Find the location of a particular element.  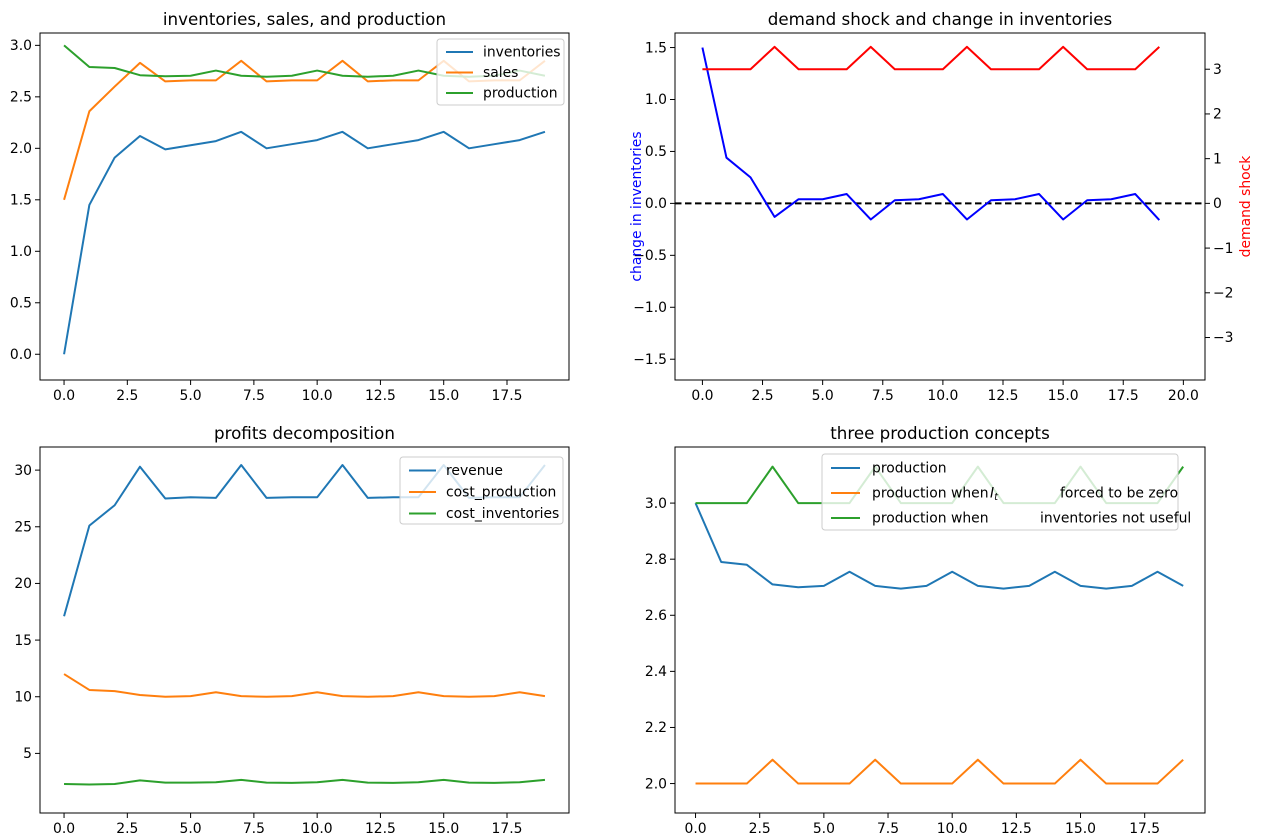

y-right-tick-label: −1 is located at coordinates (1223, 249).